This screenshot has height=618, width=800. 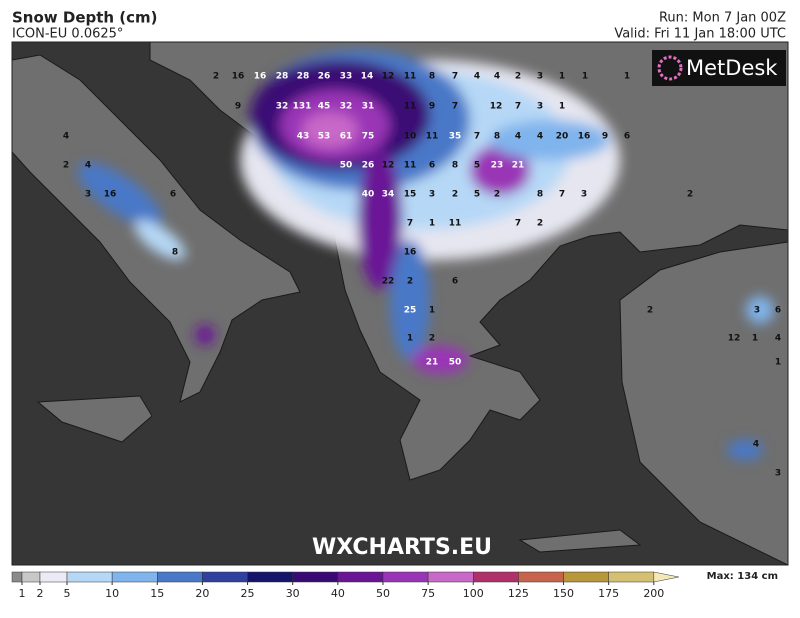 What do you see at coordinates (368, 107) in the screenshot?
I see `snow-depth-label: 31` at bounding box center [368, 107].